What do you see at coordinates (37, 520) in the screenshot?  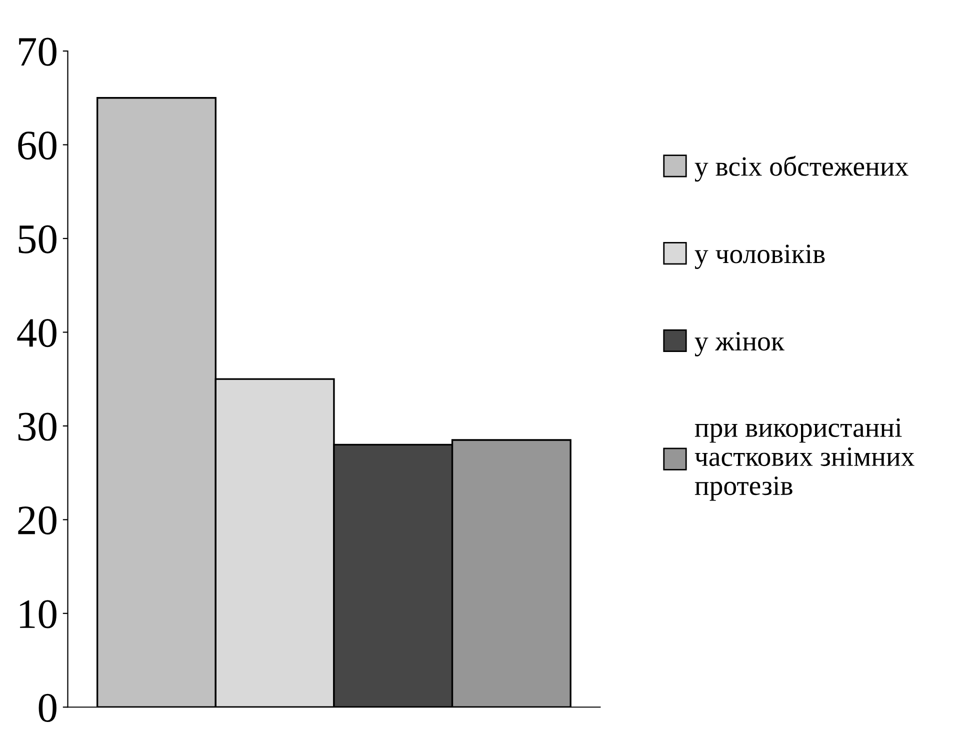 I see `y-tick-label: 20` at bounding box center [37, 520].